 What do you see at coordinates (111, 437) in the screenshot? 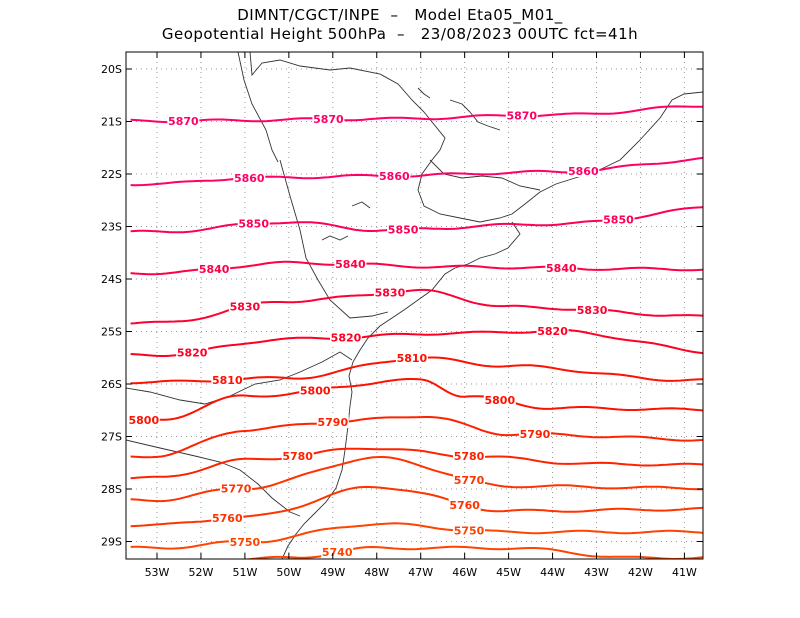
I see `lat-tick-label: 27S` at bounding box center [111, 437].